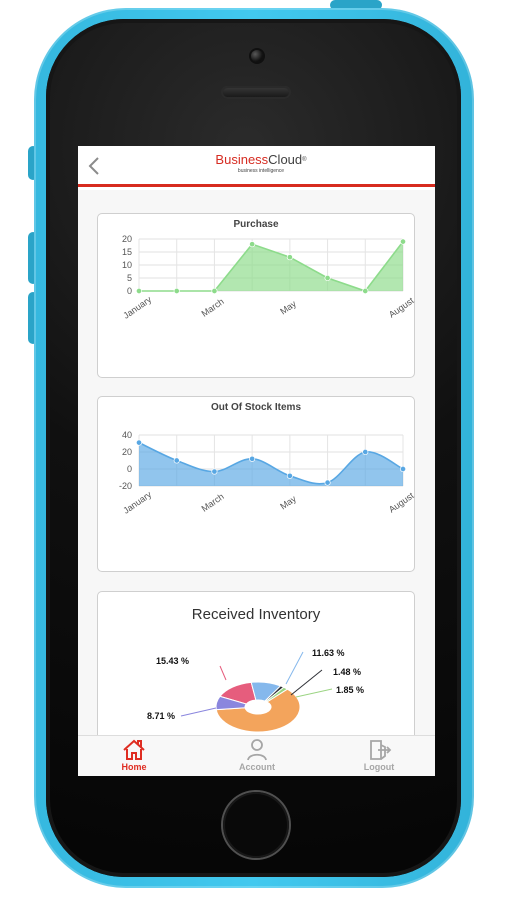 Image resolution: width=507 pixels, height=900 pixels. I want to click on out-of-stock-chart-x-tick-label-3: August, so click(401, 502).